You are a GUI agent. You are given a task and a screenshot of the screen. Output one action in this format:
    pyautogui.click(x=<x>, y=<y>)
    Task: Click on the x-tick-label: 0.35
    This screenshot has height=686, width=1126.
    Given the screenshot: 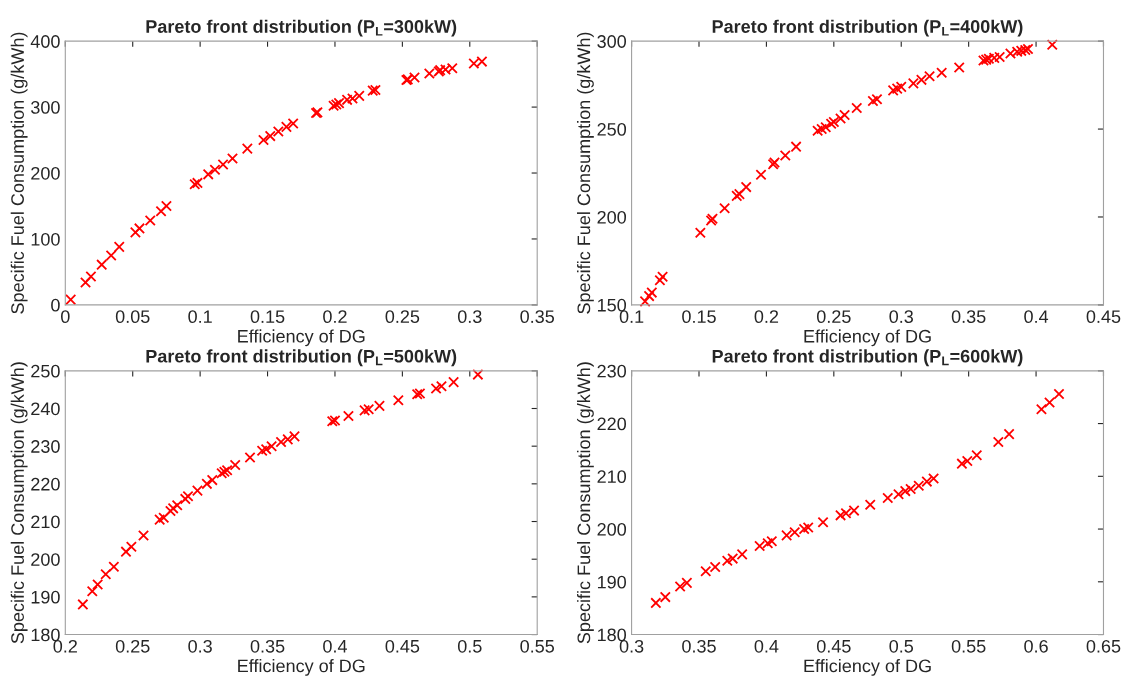 What is the action you would take?
    pyautogui.click(x=968, y=317)
    